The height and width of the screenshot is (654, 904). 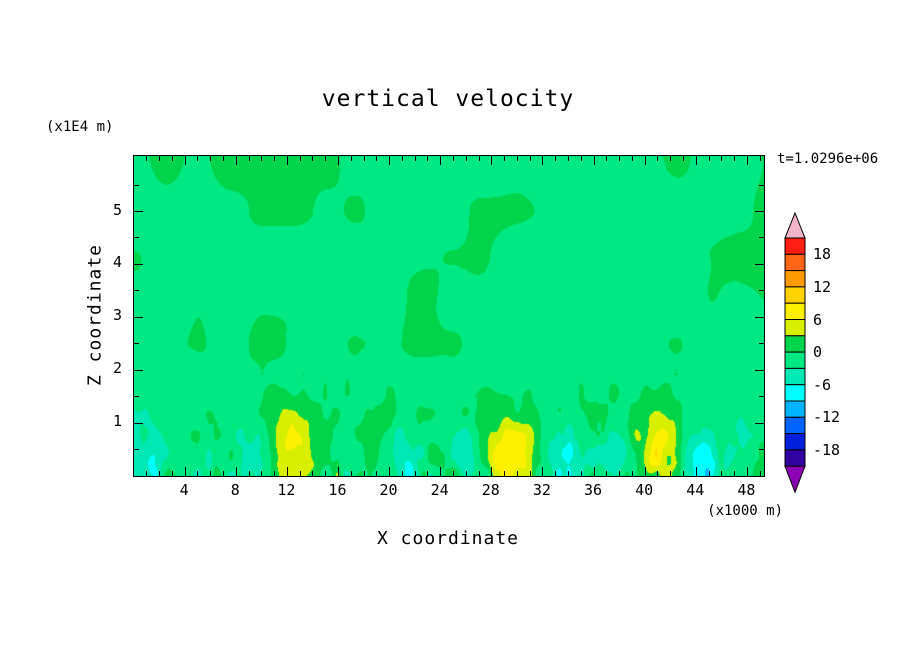 I want to click on y-tick-label: 4, so click(x=117, y=262).